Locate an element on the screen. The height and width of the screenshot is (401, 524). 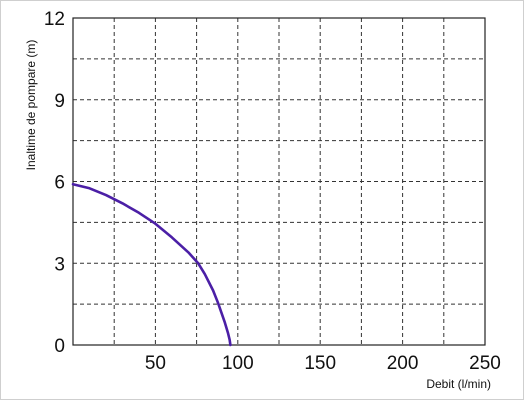
y-tick-label: 9 is located at coordinates (59, 101).